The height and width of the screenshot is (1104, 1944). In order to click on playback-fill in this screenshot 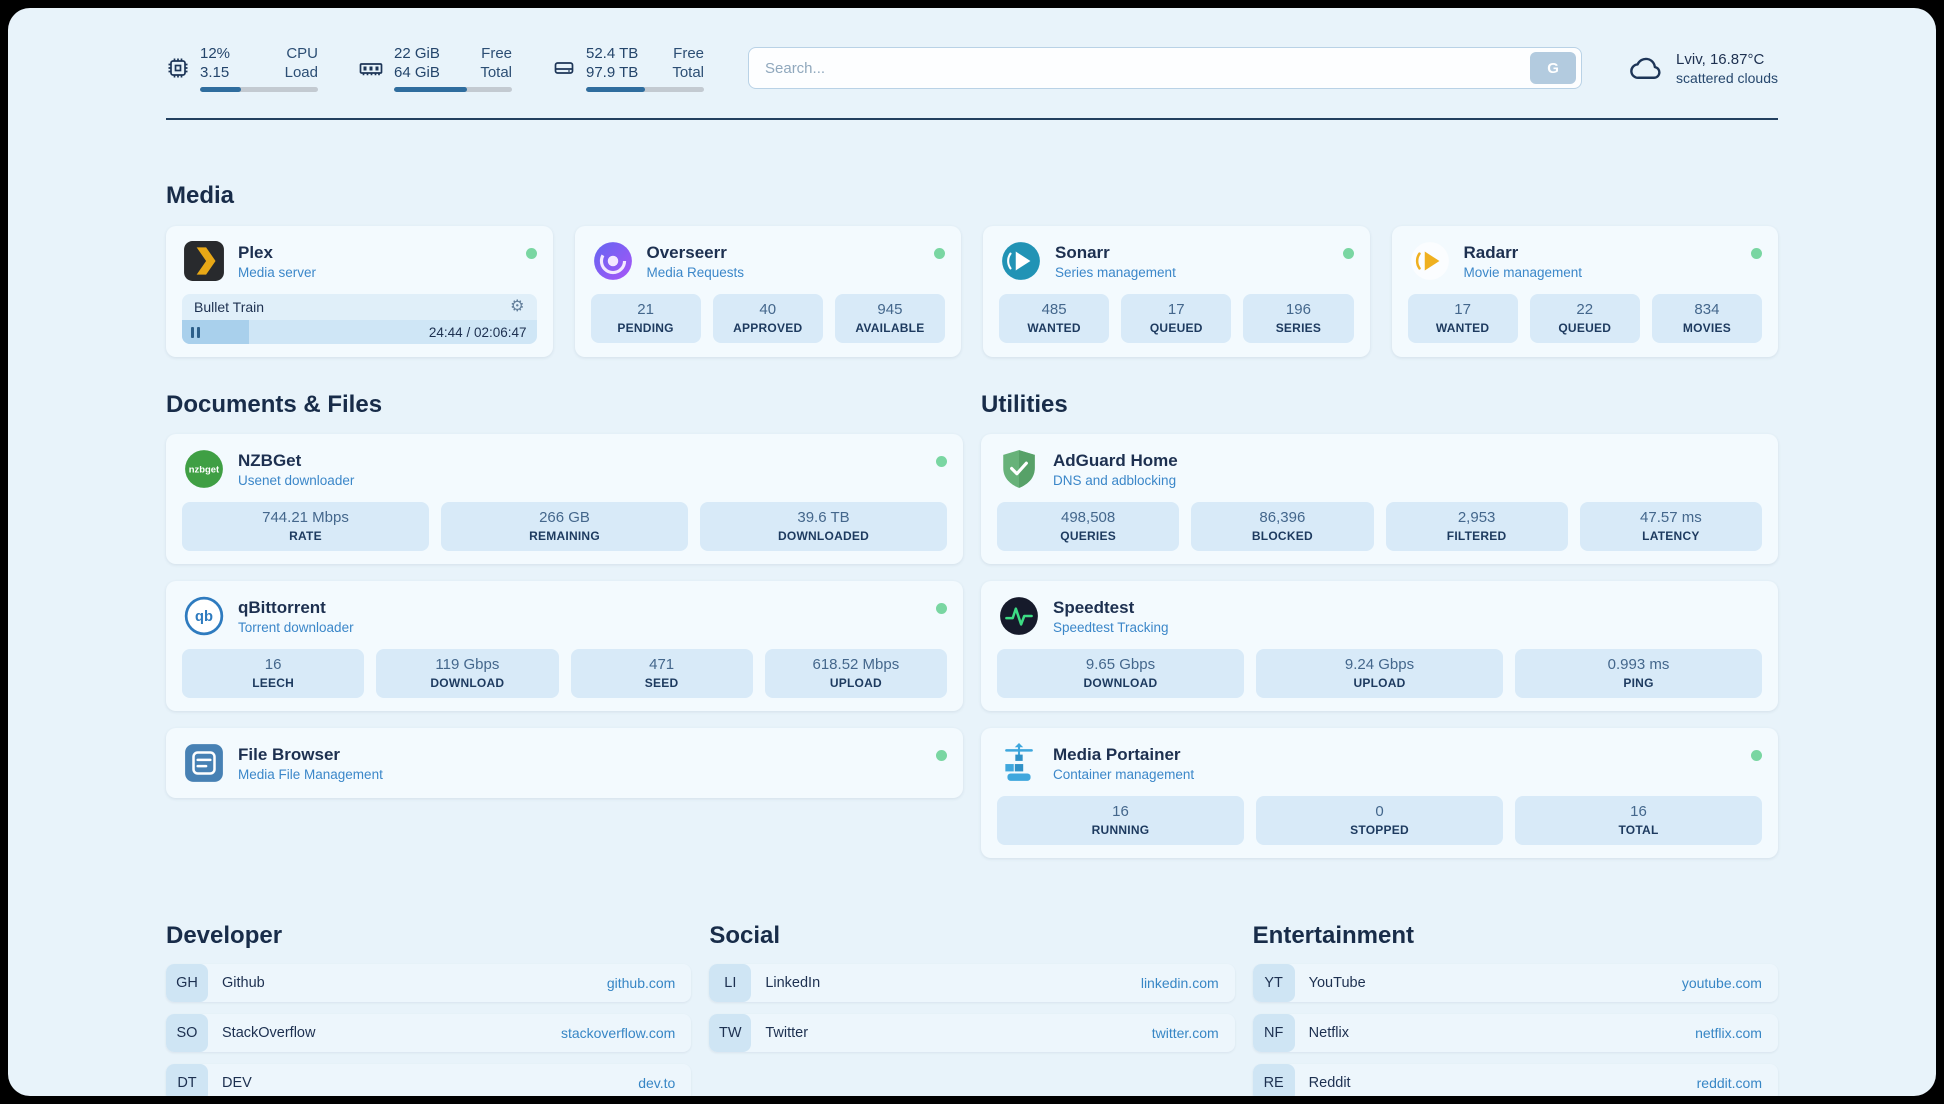, I will do `click(216, 332)`.